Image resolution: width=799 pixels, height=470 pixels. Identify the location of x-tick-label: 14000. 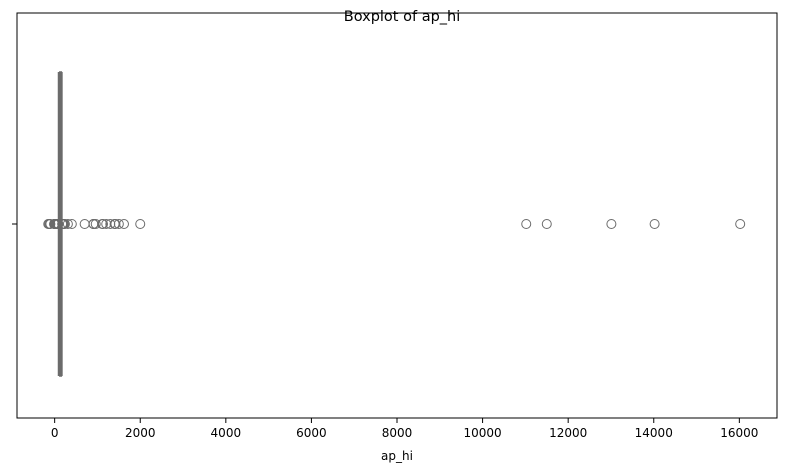
(654, 433).